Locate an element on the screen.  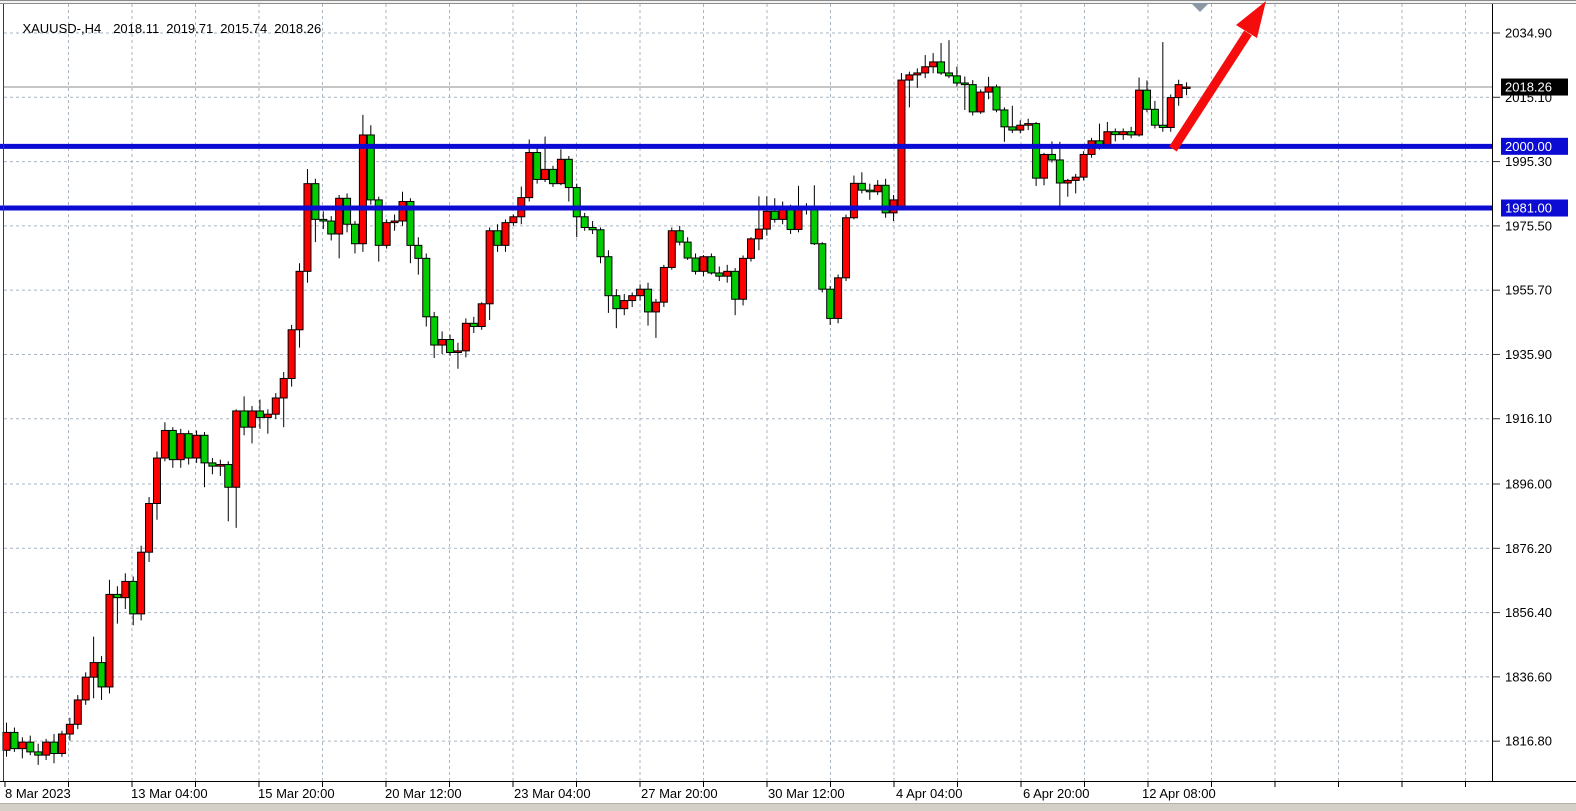
time-axis-label: 15 Mar 20:00 is located at coordinates (296, 793).